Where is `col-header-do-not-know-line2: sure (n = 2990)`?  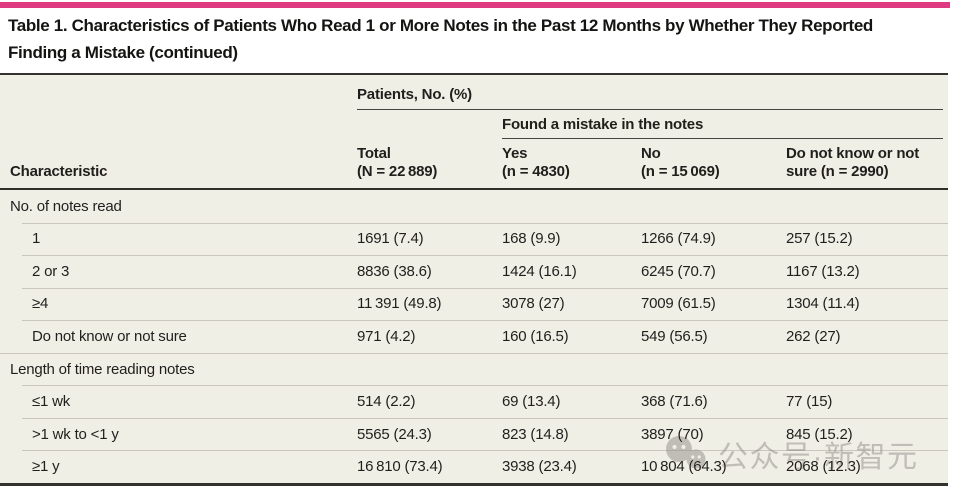 col-header-do-not-know-line2: sure (n = 2990) is located at coordinates (837, 171).